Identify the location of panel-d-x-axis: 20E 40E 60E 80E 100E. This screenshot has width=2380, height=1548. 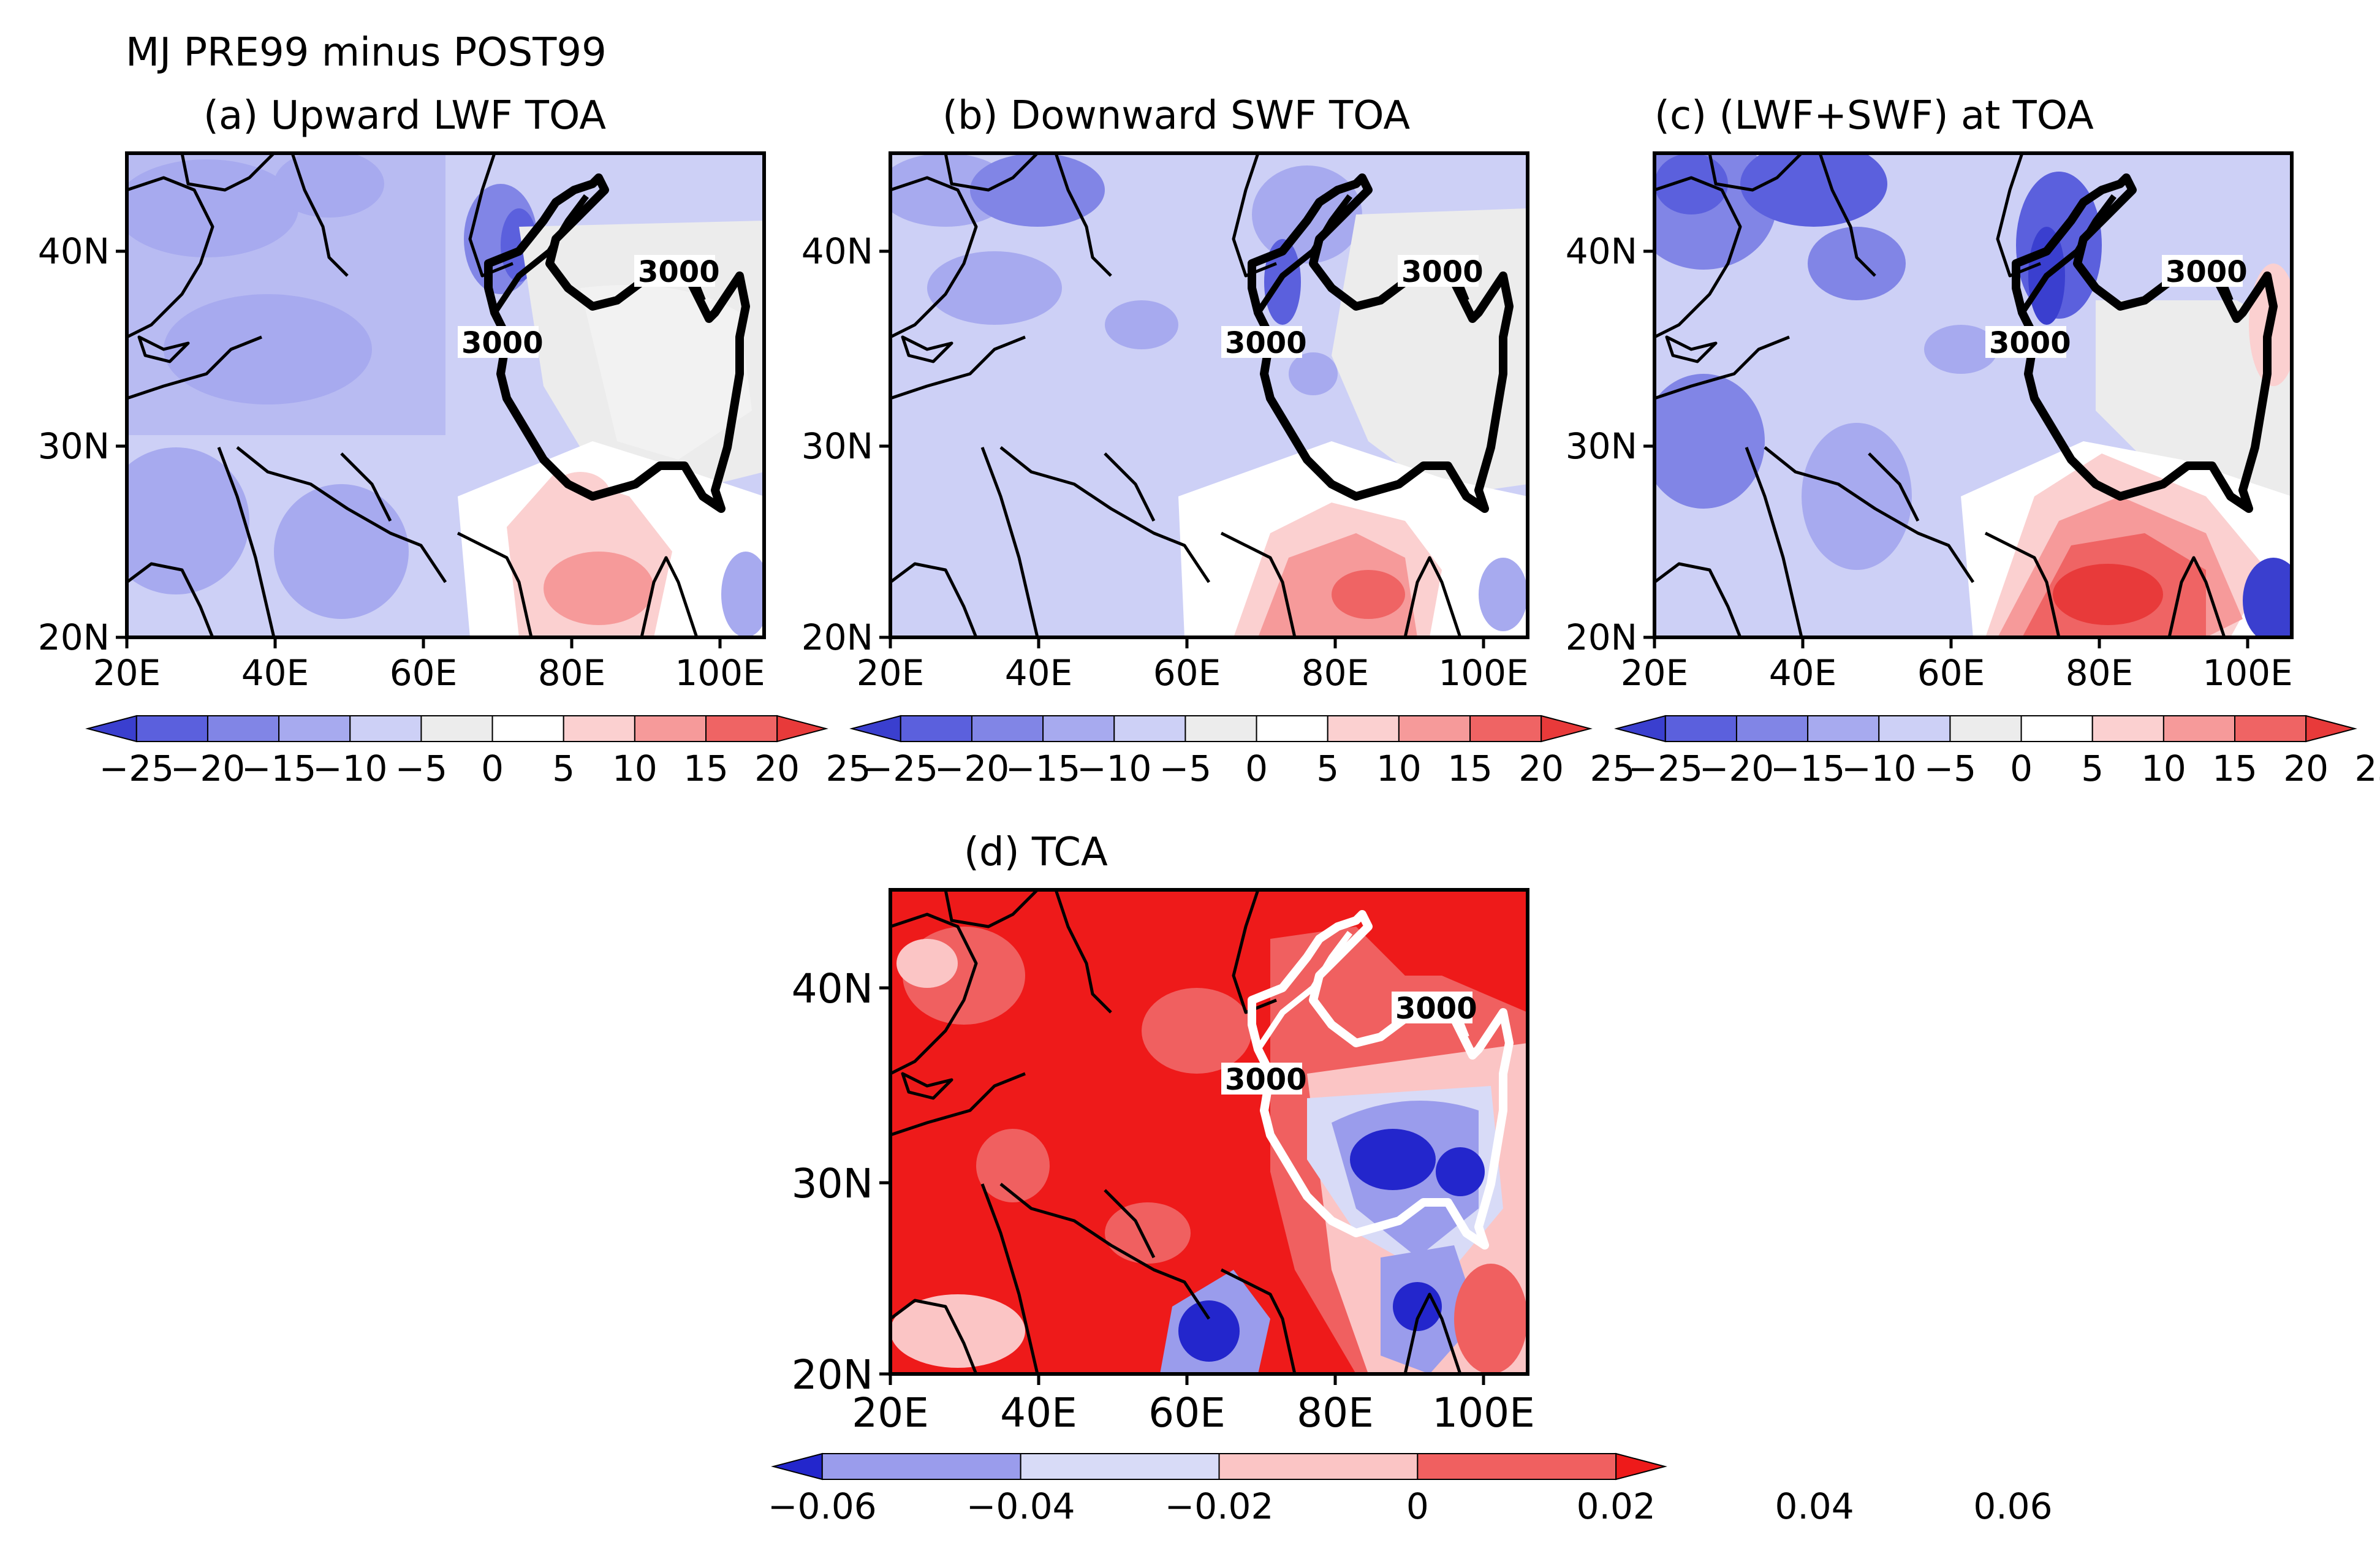
(1193, 1405).